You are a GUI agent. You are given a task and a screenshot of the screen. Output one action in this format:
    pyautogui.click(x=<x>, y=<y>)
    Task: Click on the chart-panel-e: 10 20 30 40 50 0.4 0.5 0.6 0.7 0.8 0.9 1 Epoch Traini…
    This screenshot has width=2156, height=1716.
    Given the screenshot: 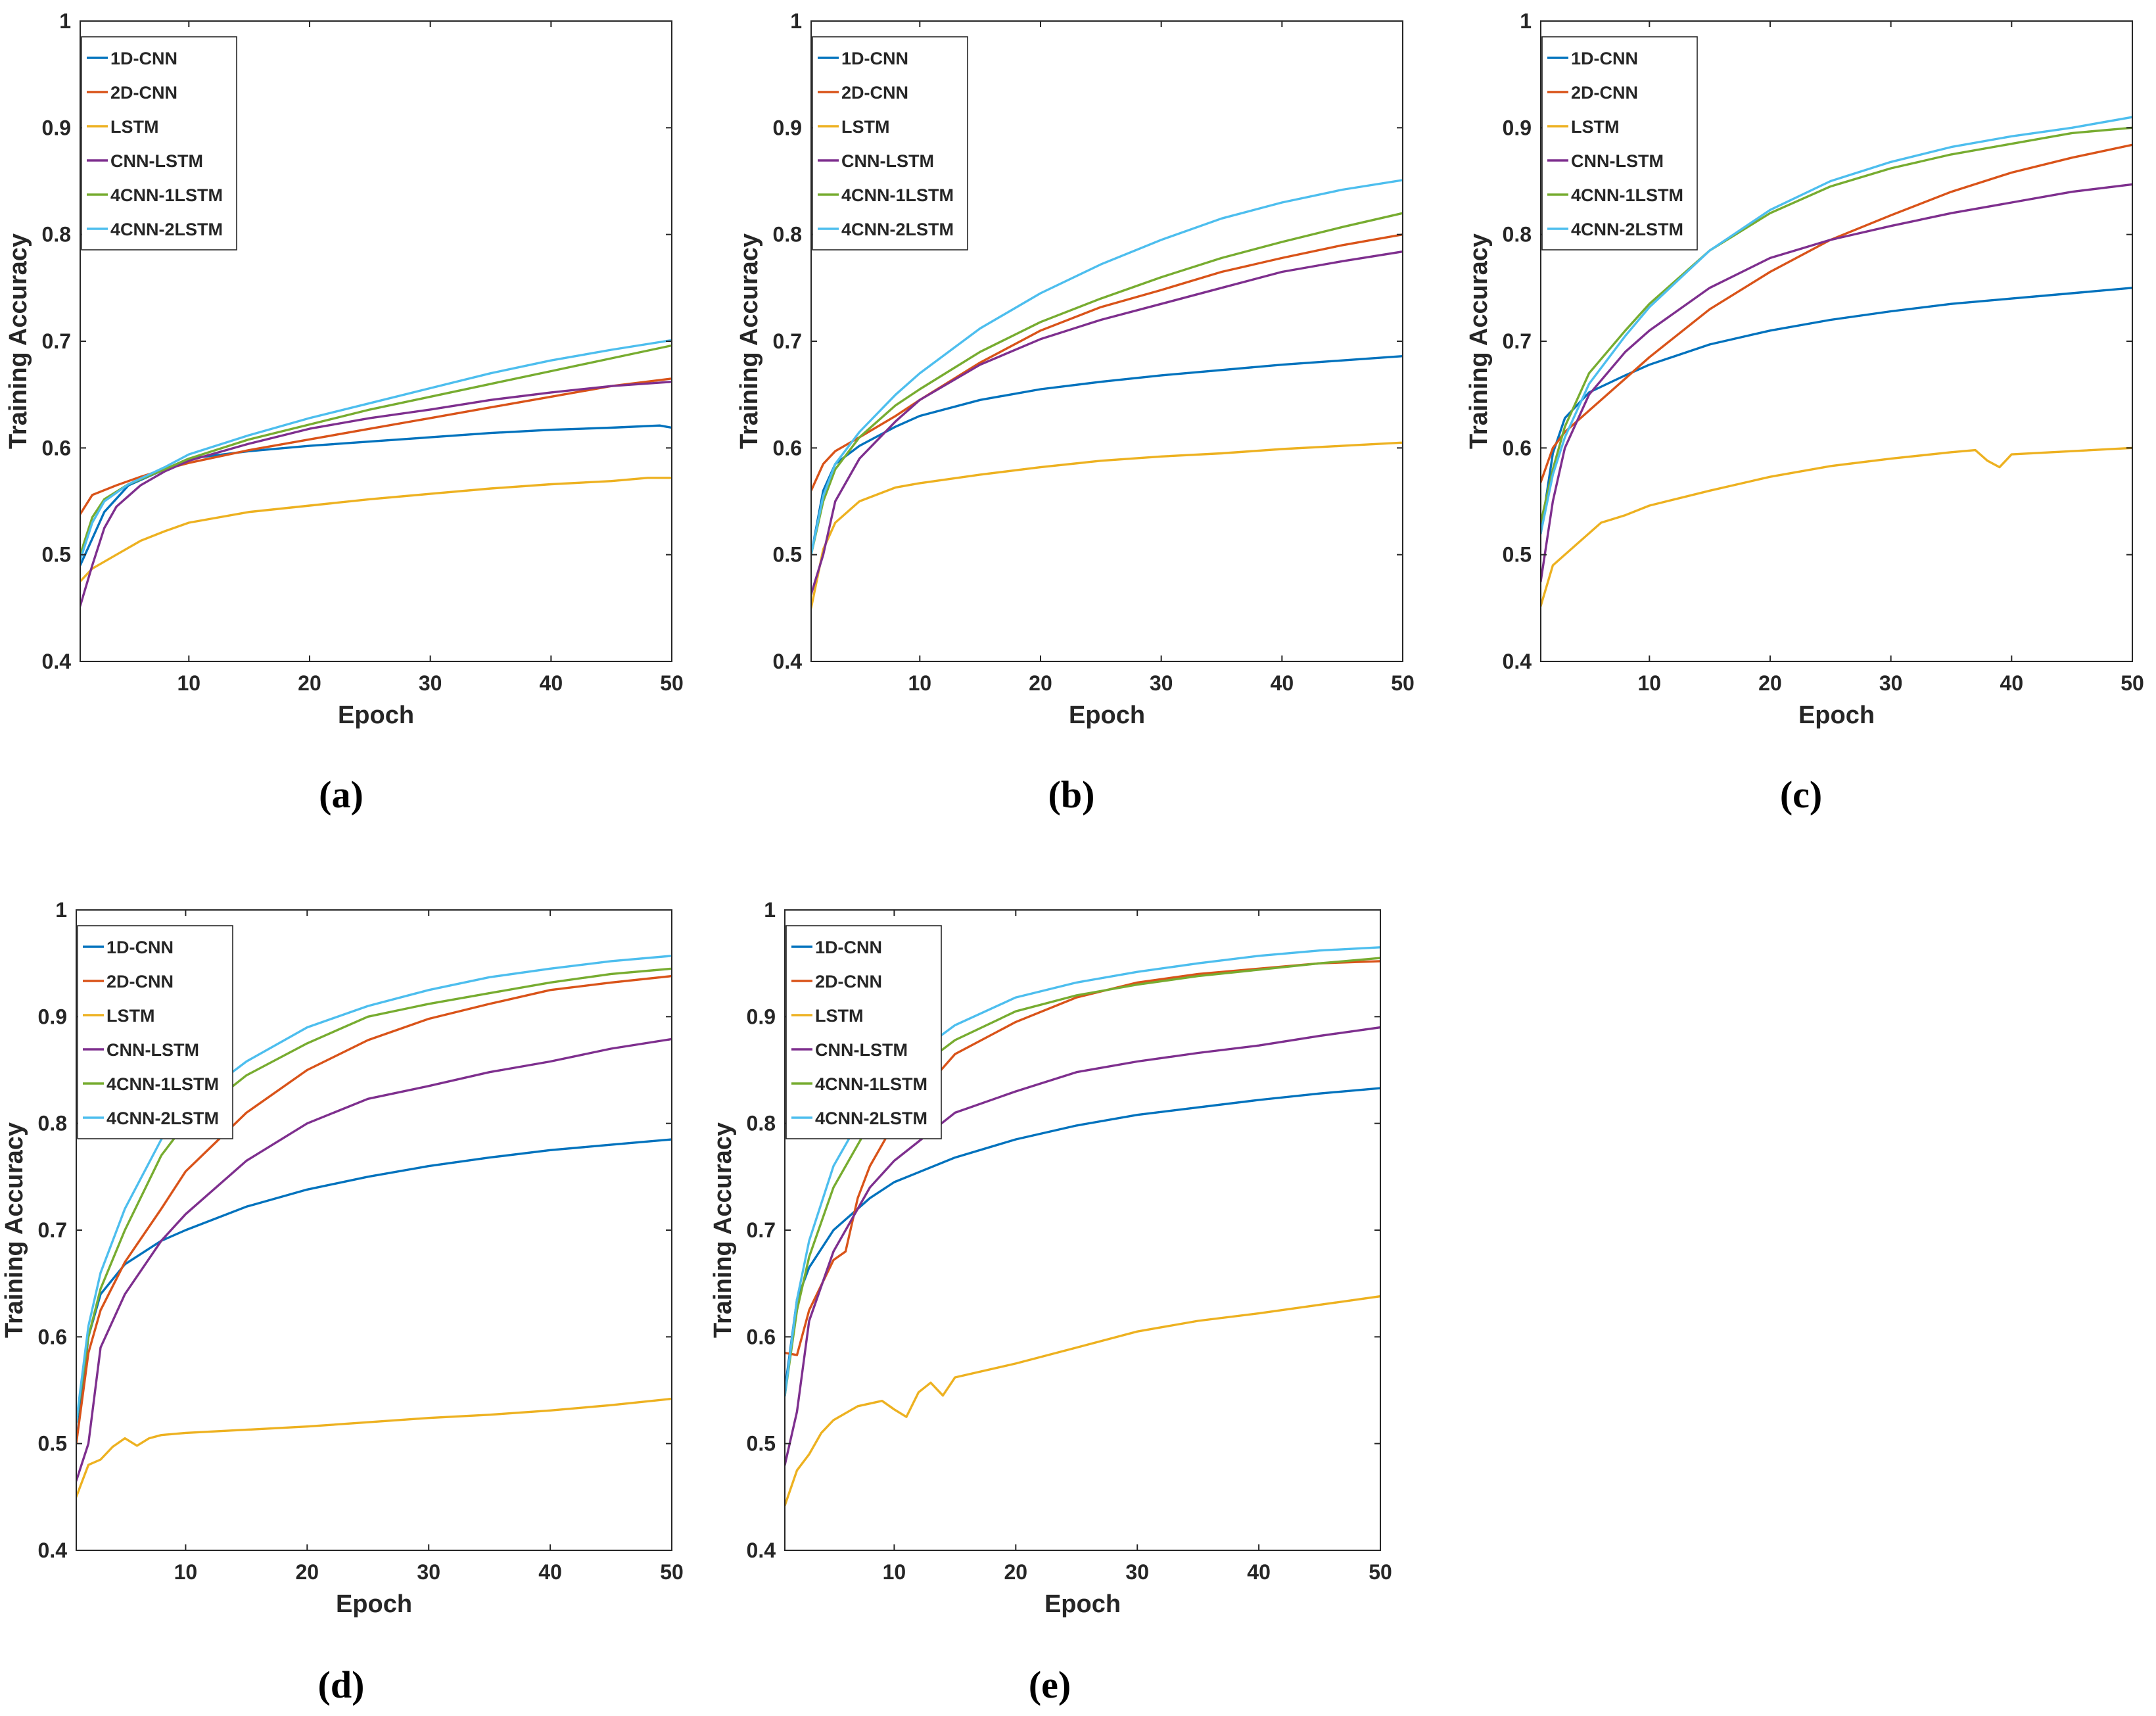 What is the action you would take?
    pyautogui.click(x=1051, y=1302)
    